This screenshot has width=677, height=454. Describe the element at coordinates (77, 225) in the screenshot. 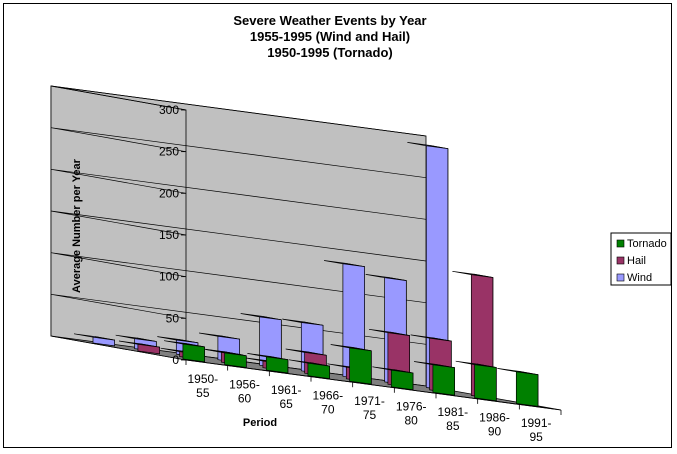

I see `y-axis-title: Average Number per Year` at that location.